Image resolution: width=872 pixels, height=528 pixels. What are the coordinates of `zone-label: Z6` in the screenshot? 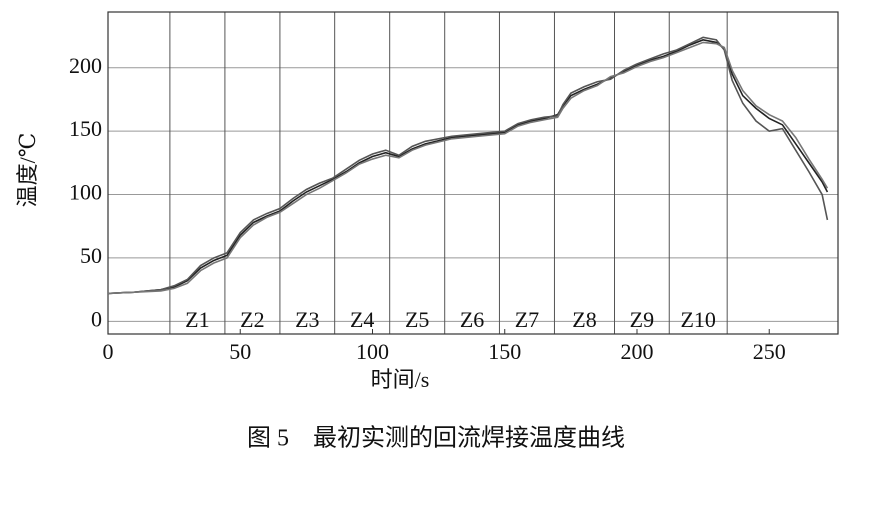 It's located at (472, 319).